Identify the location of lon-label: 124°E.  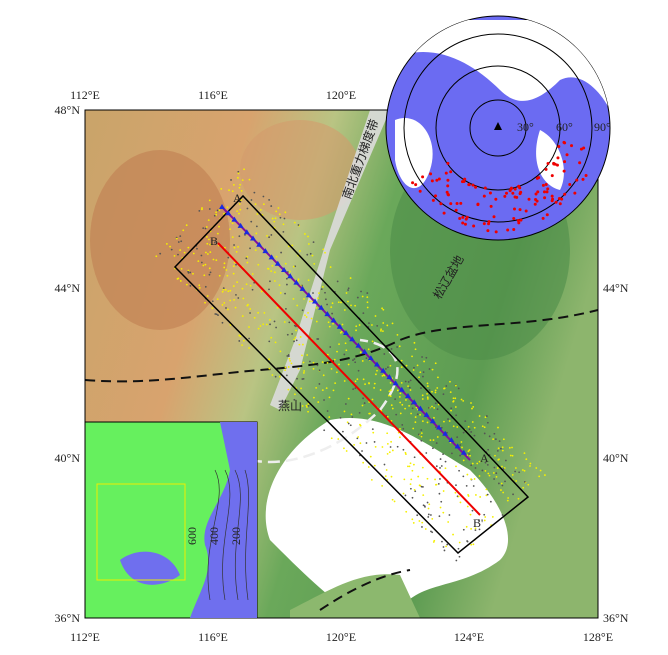
(469, 637).